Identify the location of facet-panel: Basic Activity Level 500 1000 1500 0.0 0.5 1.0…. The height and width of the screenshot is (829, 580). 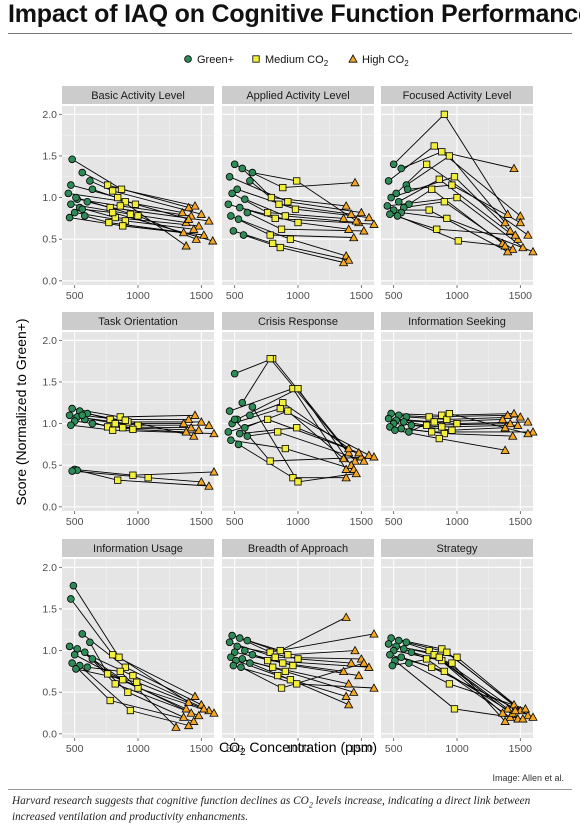
(130, 194).